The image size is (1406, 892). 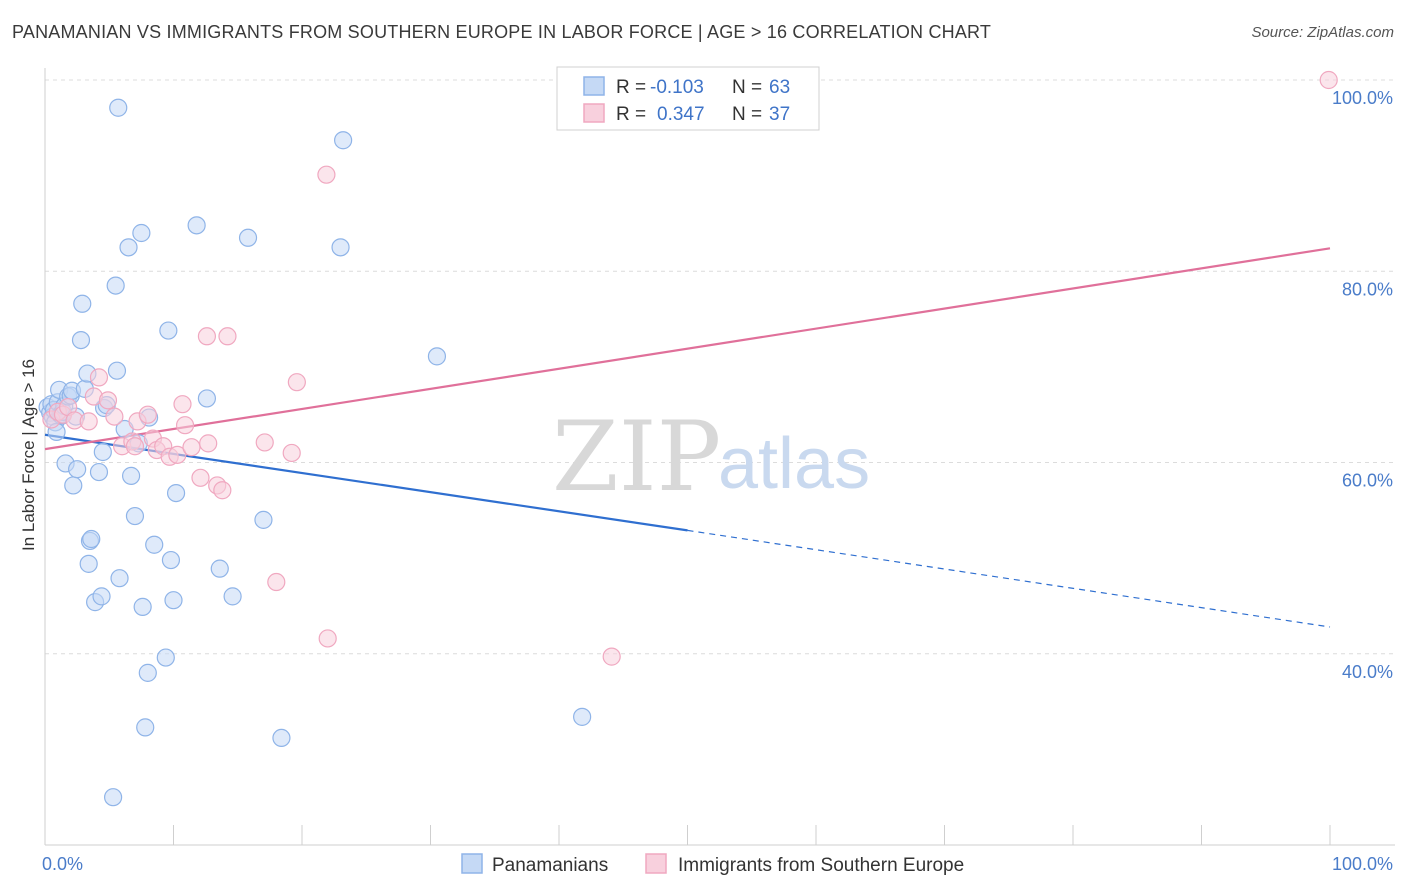 I want to click on watermark-atlas: atlas, so click(x=794, y=464).